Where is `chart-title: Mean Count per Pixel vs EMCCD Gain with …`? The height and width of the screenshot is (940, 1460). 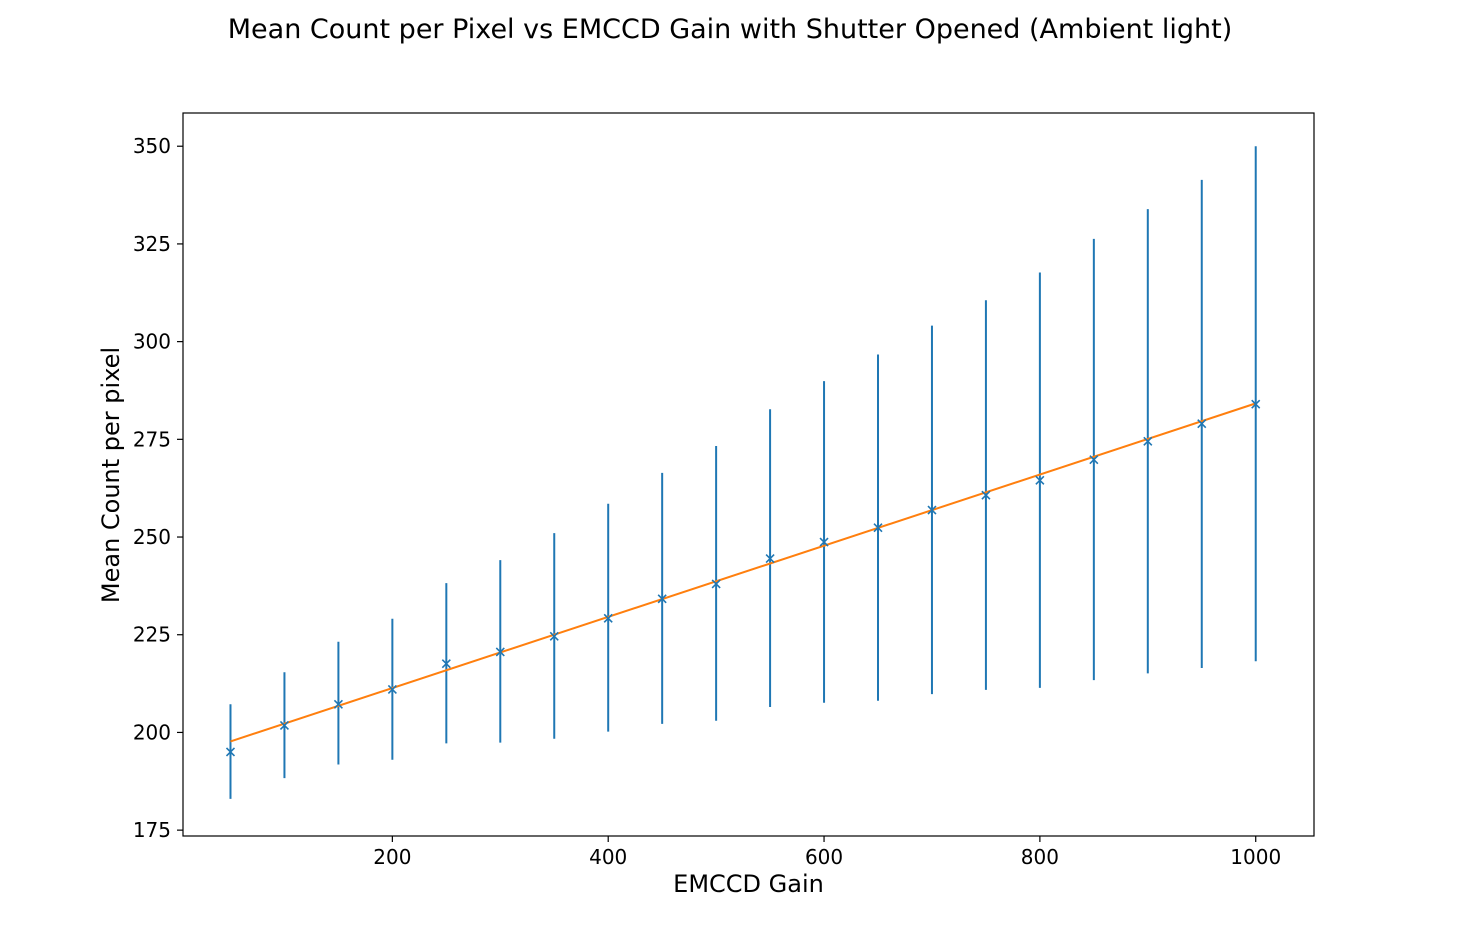
chart-title: Mean Count per Pixel vs EMCCD Gain with … is located at coordinates (730, 29).